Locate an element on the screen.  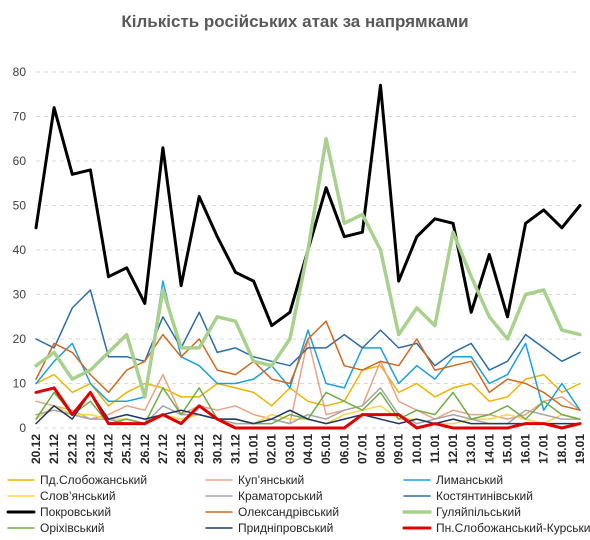
y-tick-label: 80 is located at coordinates (20, 72).